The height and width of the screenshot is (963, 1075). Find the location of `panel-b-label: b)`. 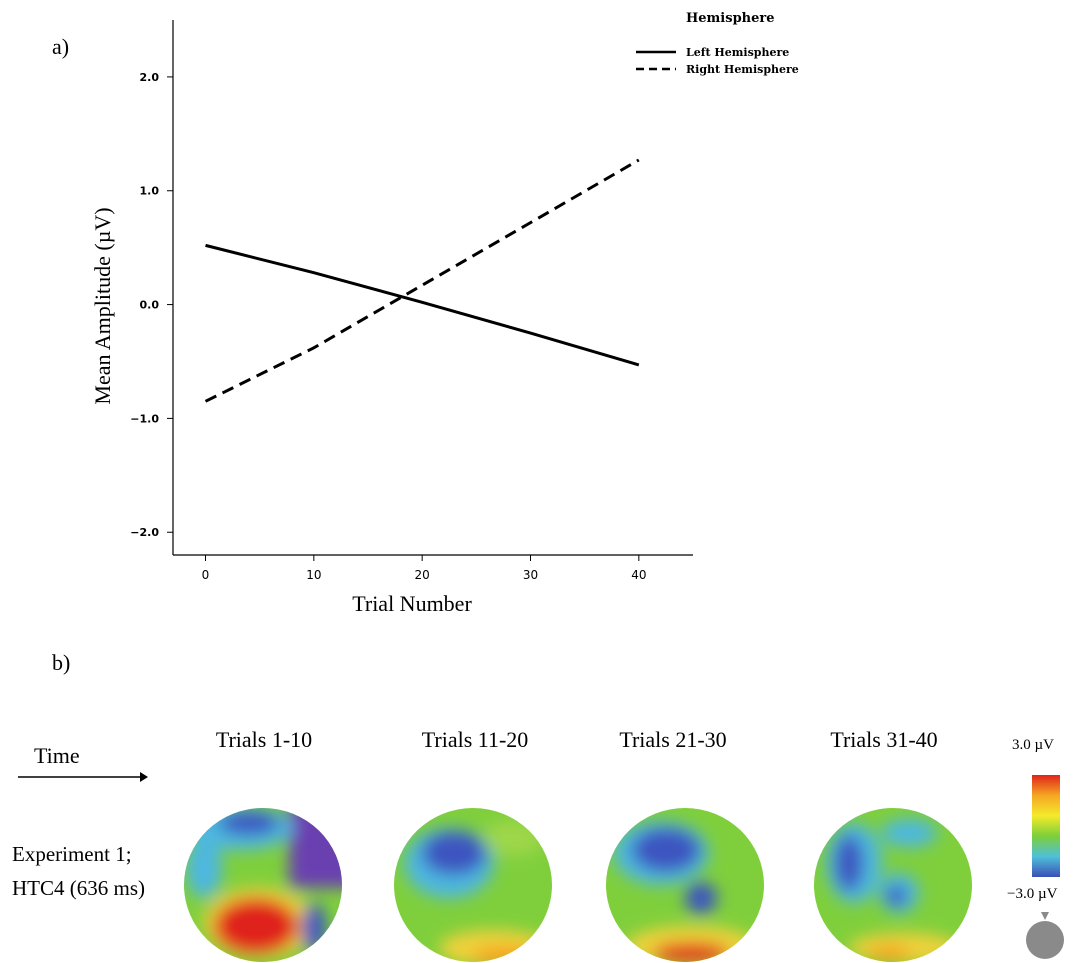

panel-b-label: b) is located at coordinates (61, 662).